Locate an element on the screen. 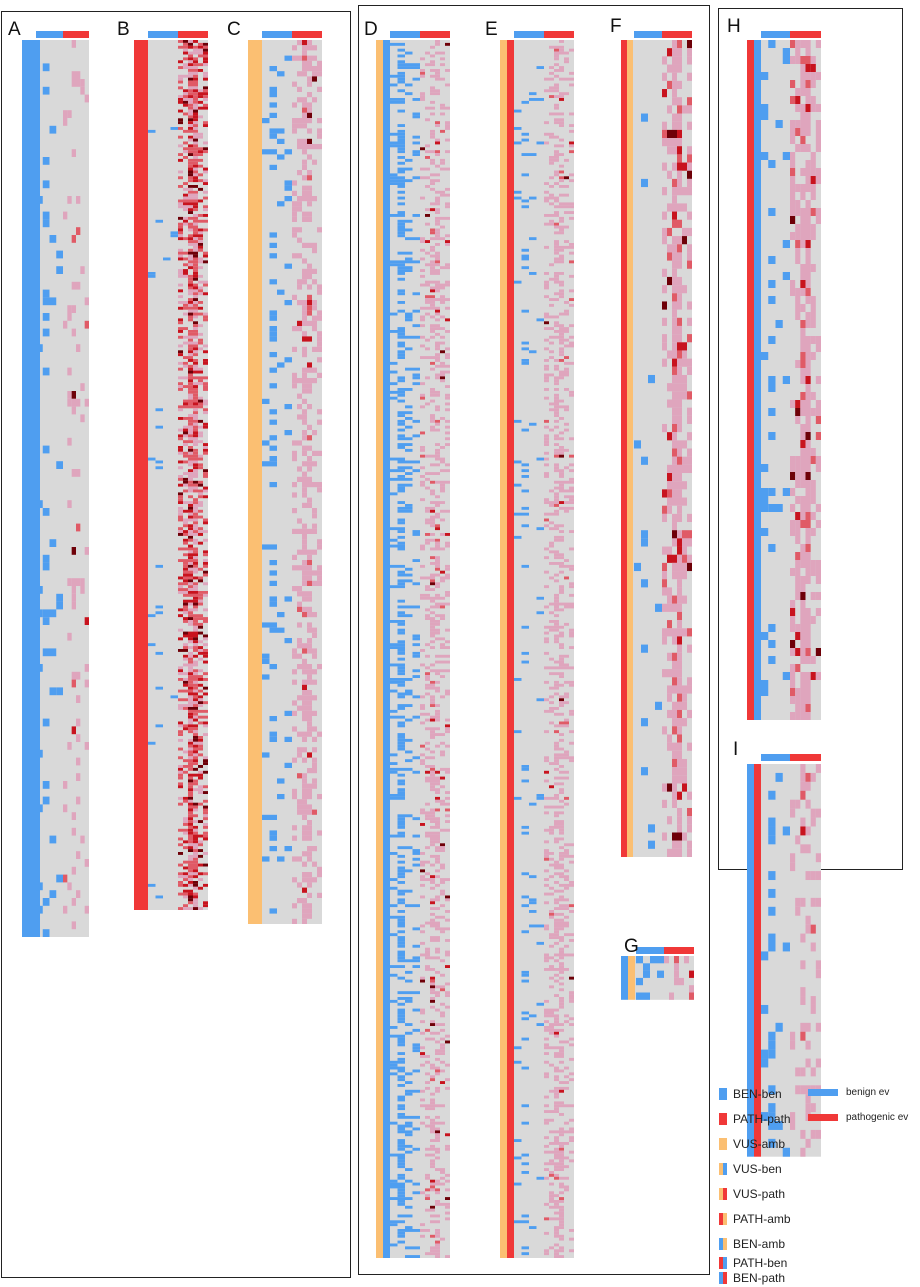 The height and width of the screenshot is (1287, 920). panel-i-cell-benign is located at coordinates (765, 956).